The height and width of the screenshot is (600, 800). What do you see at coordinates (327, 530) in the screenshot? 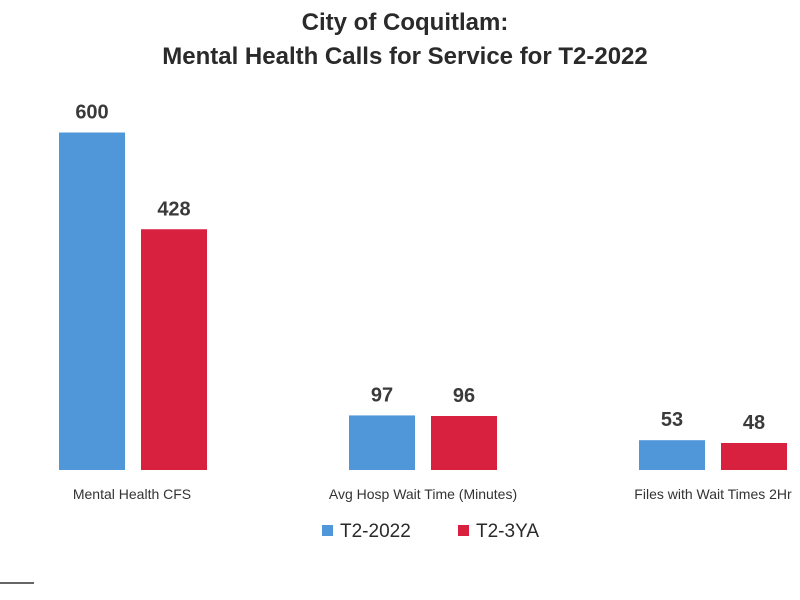
I see `legend-swatch-t2-2022` at bounding box center [327, 530].